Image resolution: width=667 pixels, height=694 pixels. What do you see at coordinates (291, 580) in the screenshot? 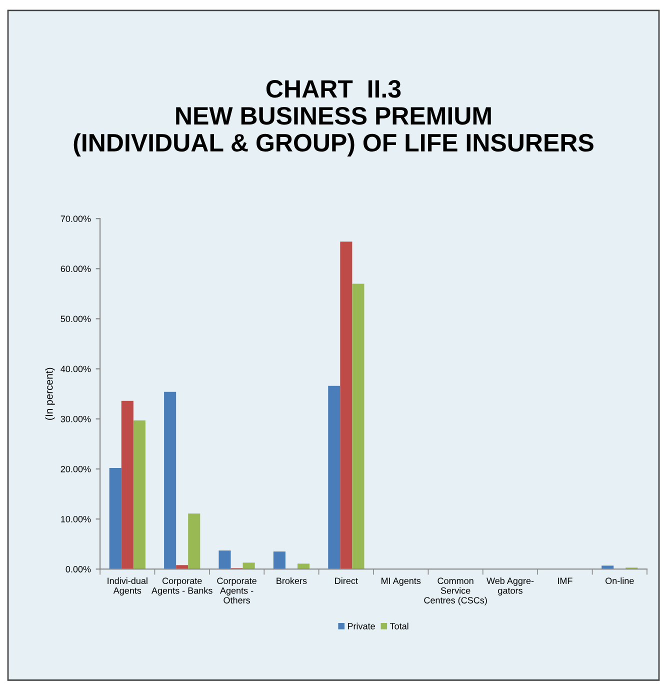
I see `x-tick-label: Brokers` at bounding box center [291, 580].